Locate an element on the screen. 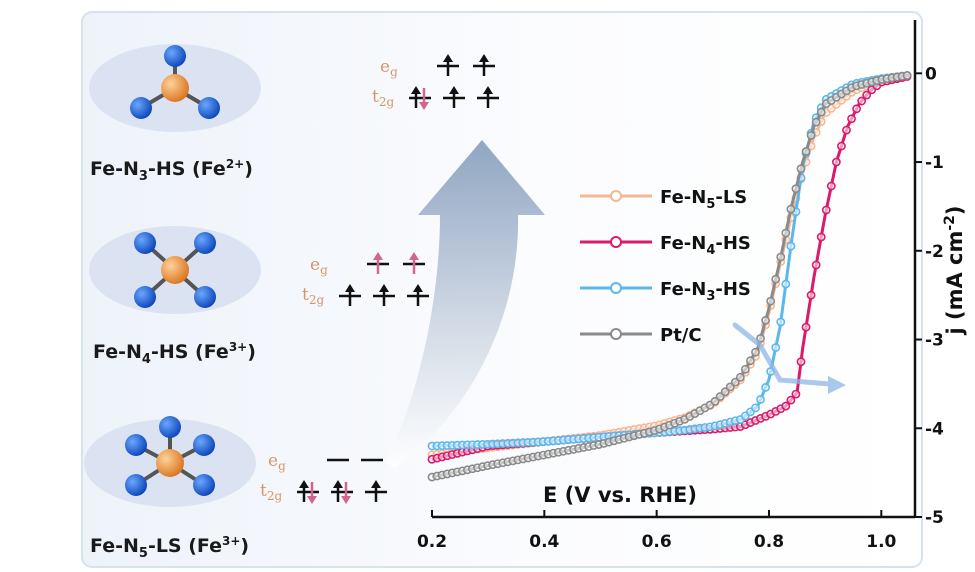 This screenshot has width=975, height=572. legend-item: Fe-N5-LS is located at coordinates (663, 199).